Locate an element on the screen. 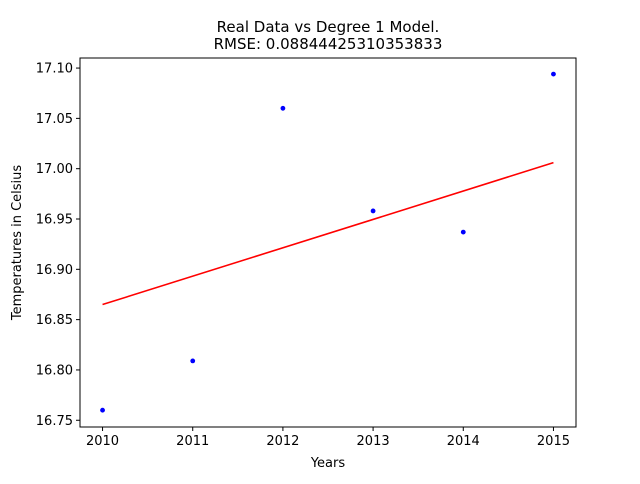 Image resolution: width=640 pixels, height=484 pixels. x-tick-label: 2010 is located at coordinates (102, 441).